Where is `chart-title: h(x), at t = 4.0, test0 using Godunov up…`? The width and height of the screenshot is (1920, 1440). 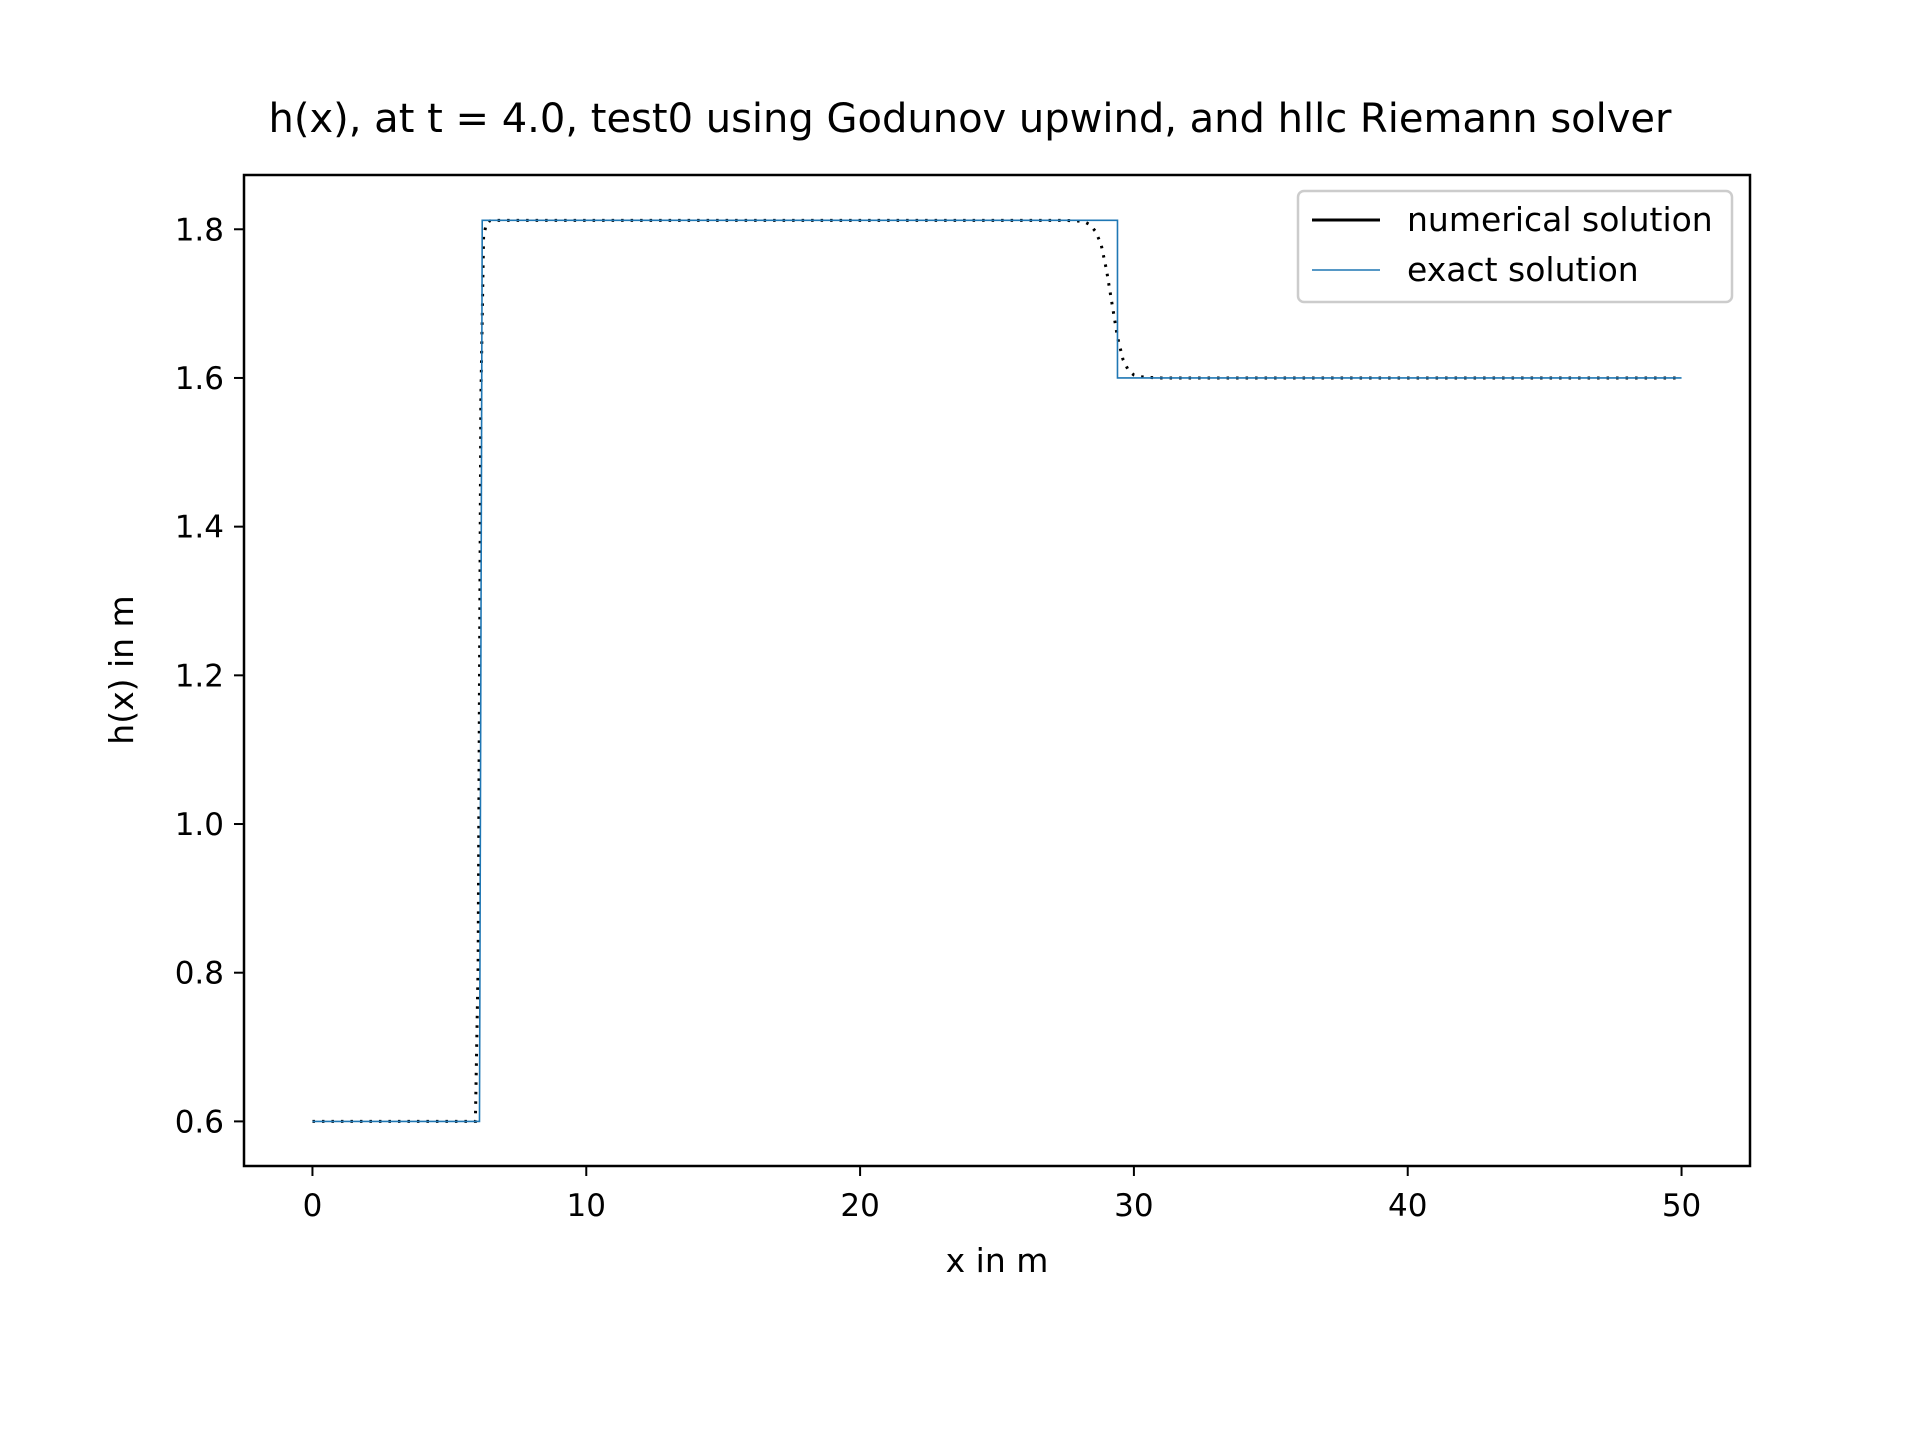
chart-title: h(x), at t = 4.0, test0 using Godunov up… is located at coordinates (971, 119).